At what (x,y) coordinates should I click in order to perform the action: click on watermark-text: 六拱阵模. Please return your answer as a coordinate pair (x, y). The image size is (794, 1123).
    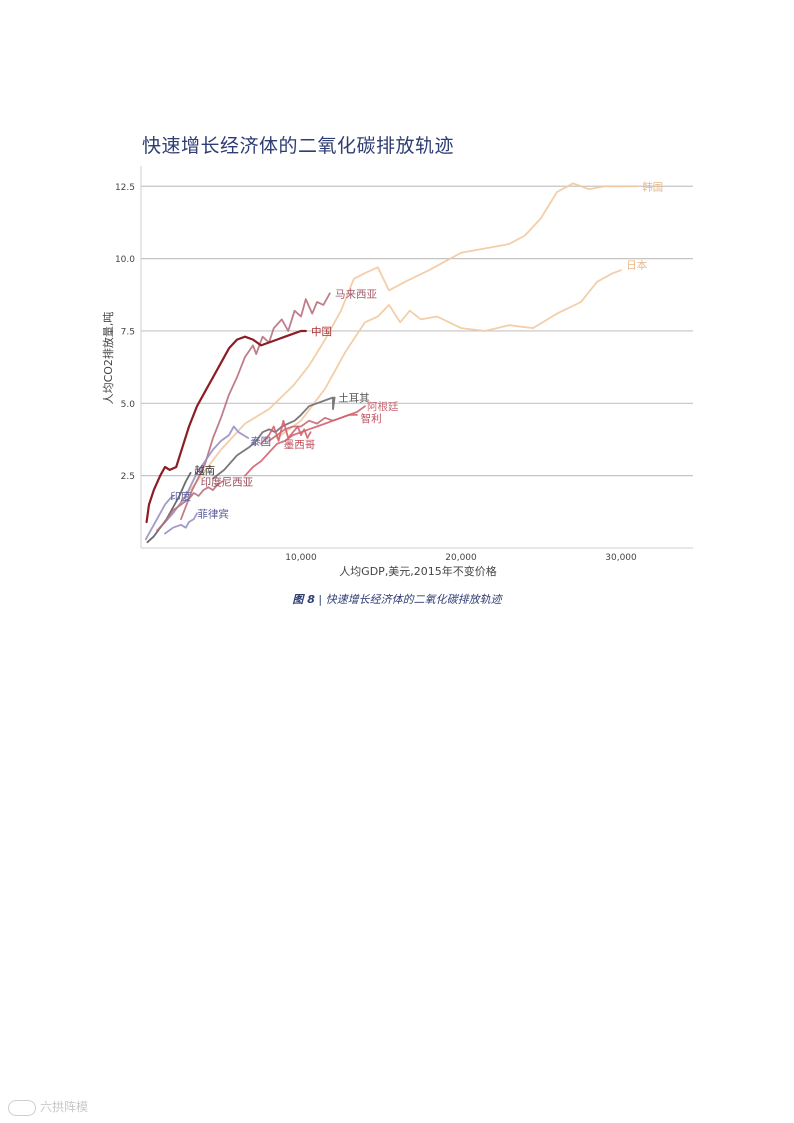
    Looking at the image, I should click on (64, 1107).